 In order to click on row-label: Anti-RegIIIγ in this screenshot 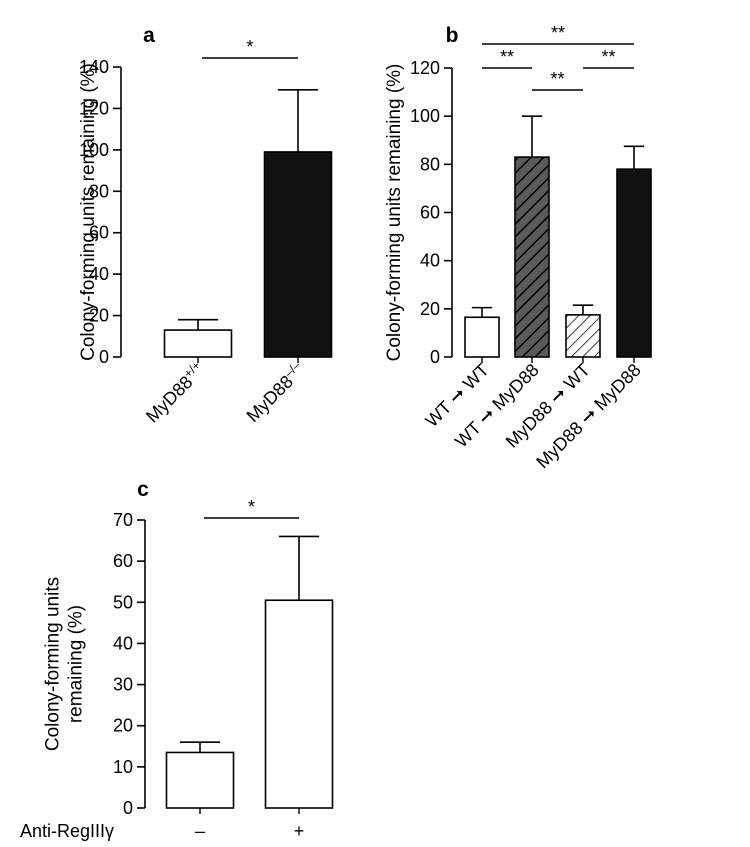, I will do `click(67, 831)`.